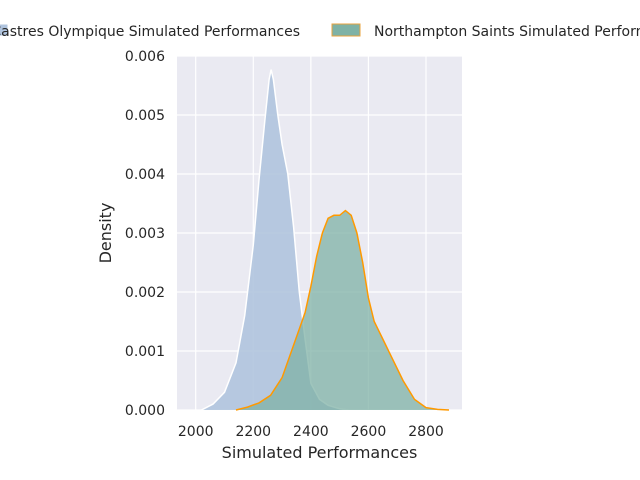  Describe the element at coordinates (145, 352) in the screenshot. I see `y-tick-label: 0.001` at that location.